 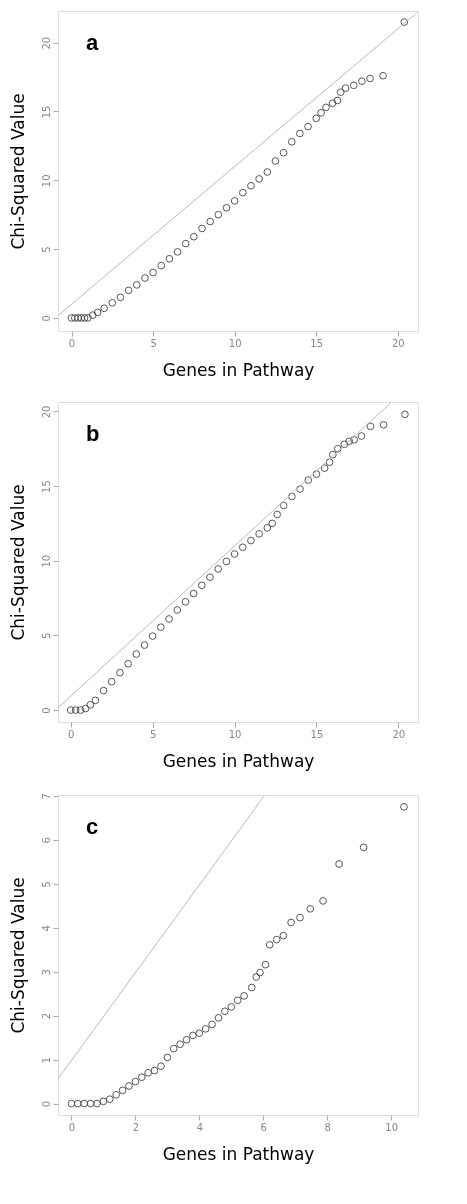 What do you see at coordinates (317, 734) in the screenshot?
I see `x-tick-label: 15` at bounding box center [317, 734].